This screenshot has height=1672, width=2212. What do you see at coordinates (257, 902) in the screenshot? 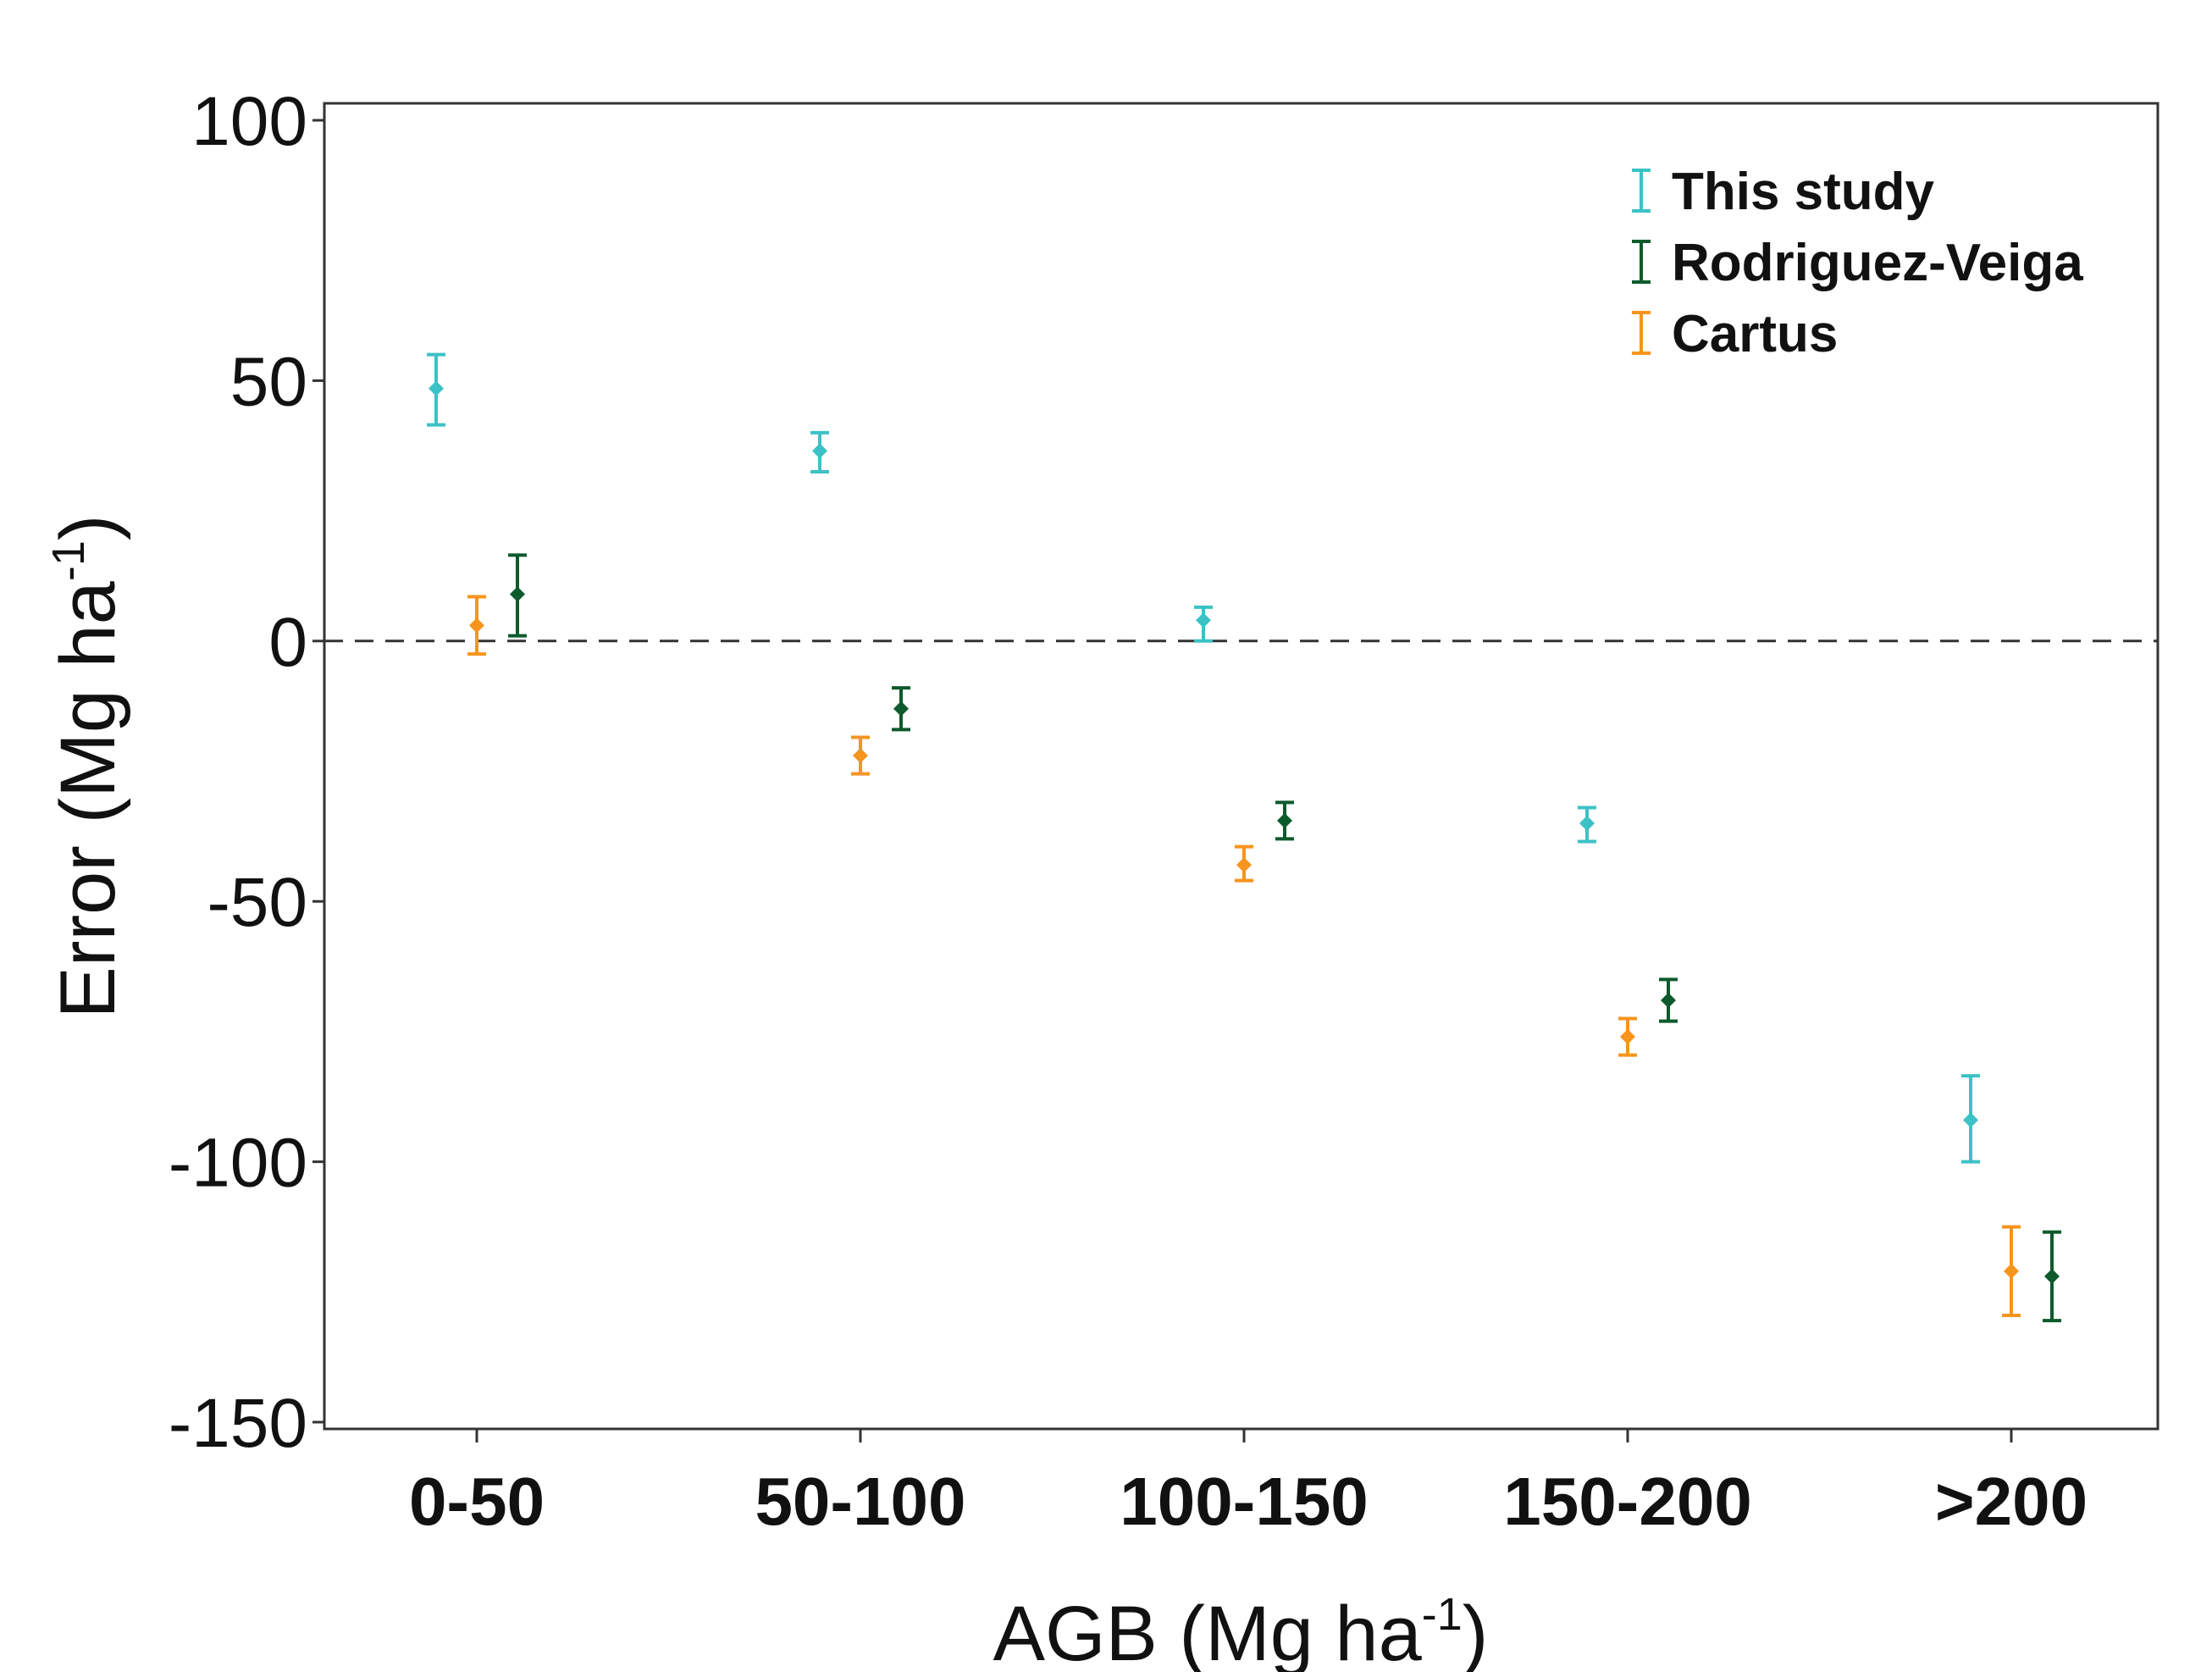
I see `y-tick-label: -50` at bounding box center [257, 902].